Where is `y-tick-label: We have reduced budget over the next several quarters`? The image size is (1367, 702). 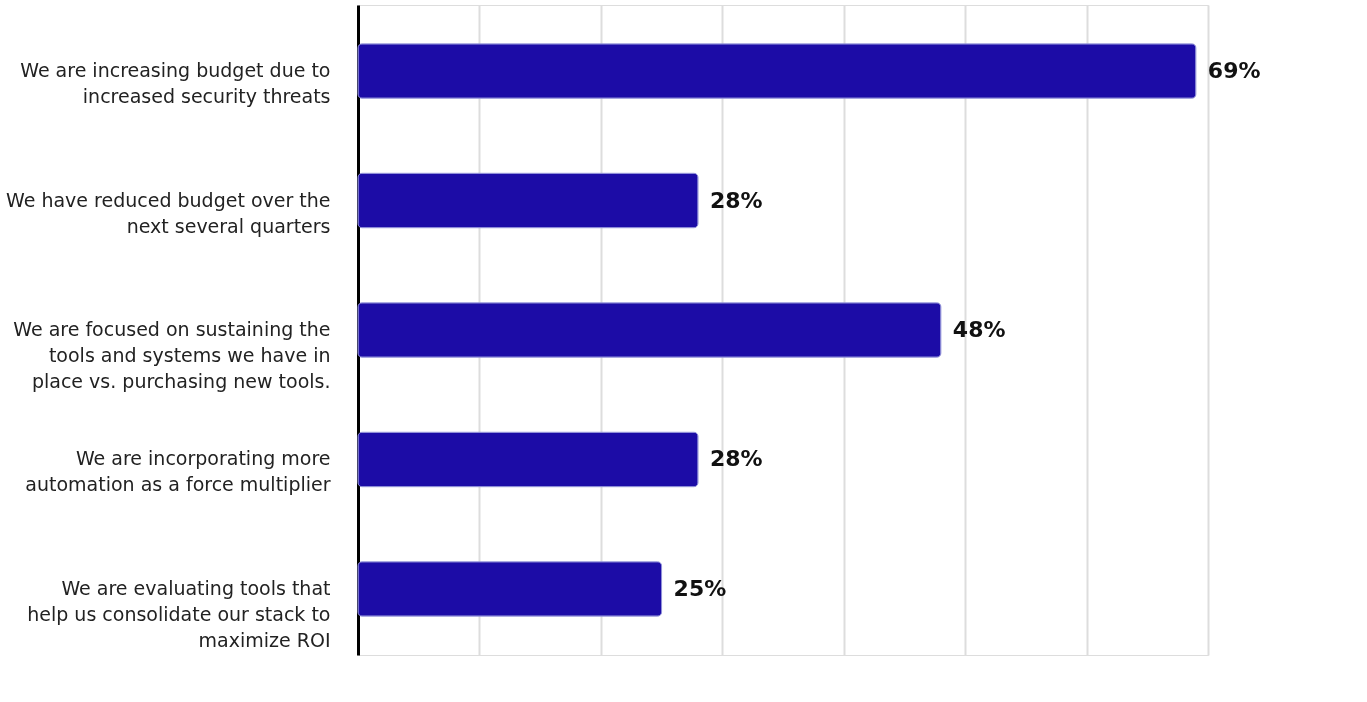
y-tick-label: We have reduced budget over the next several quarters is located at coordinates (168, 212).